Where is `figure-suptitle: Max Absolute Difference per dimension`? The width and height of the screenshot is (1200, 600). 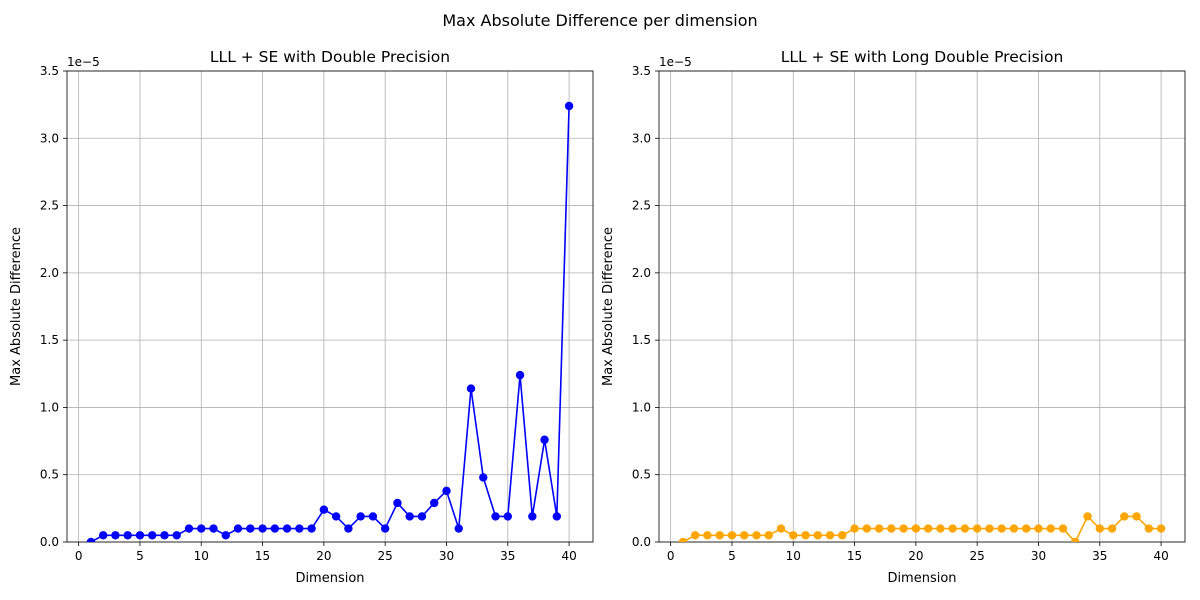 figure-suptitle: Max Absolute Difference per dimension is located at coordinates (599, 20).